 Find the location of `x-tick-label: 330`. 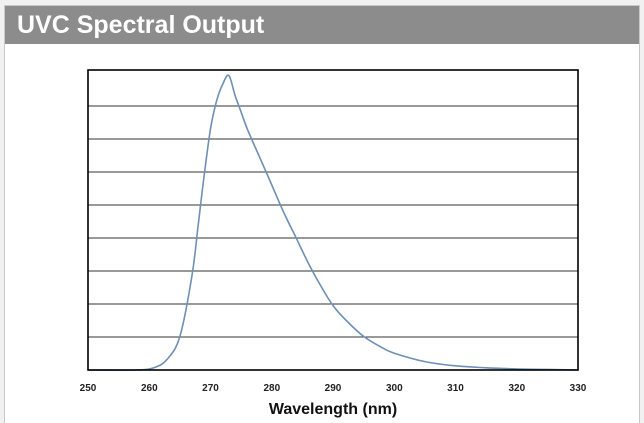

x-tick-label: 330 is located at coordinates (578, 388).